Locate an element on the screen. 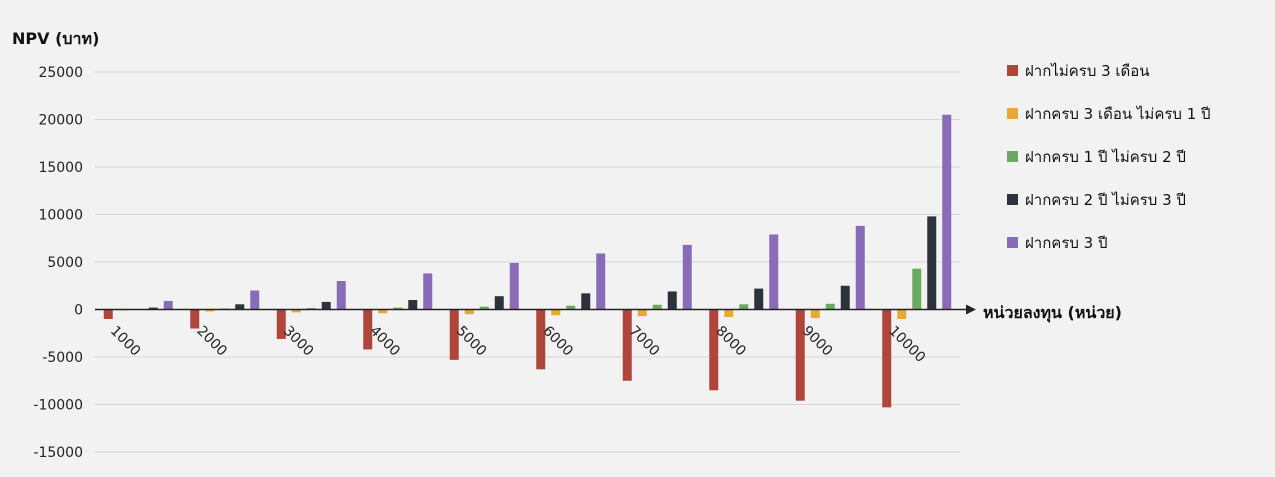 The image size is (1275, 477). legend-label: ฝากครบ 3 เดือน ไม่ครบ 1 ปี is located at coordinates (1118, 114).